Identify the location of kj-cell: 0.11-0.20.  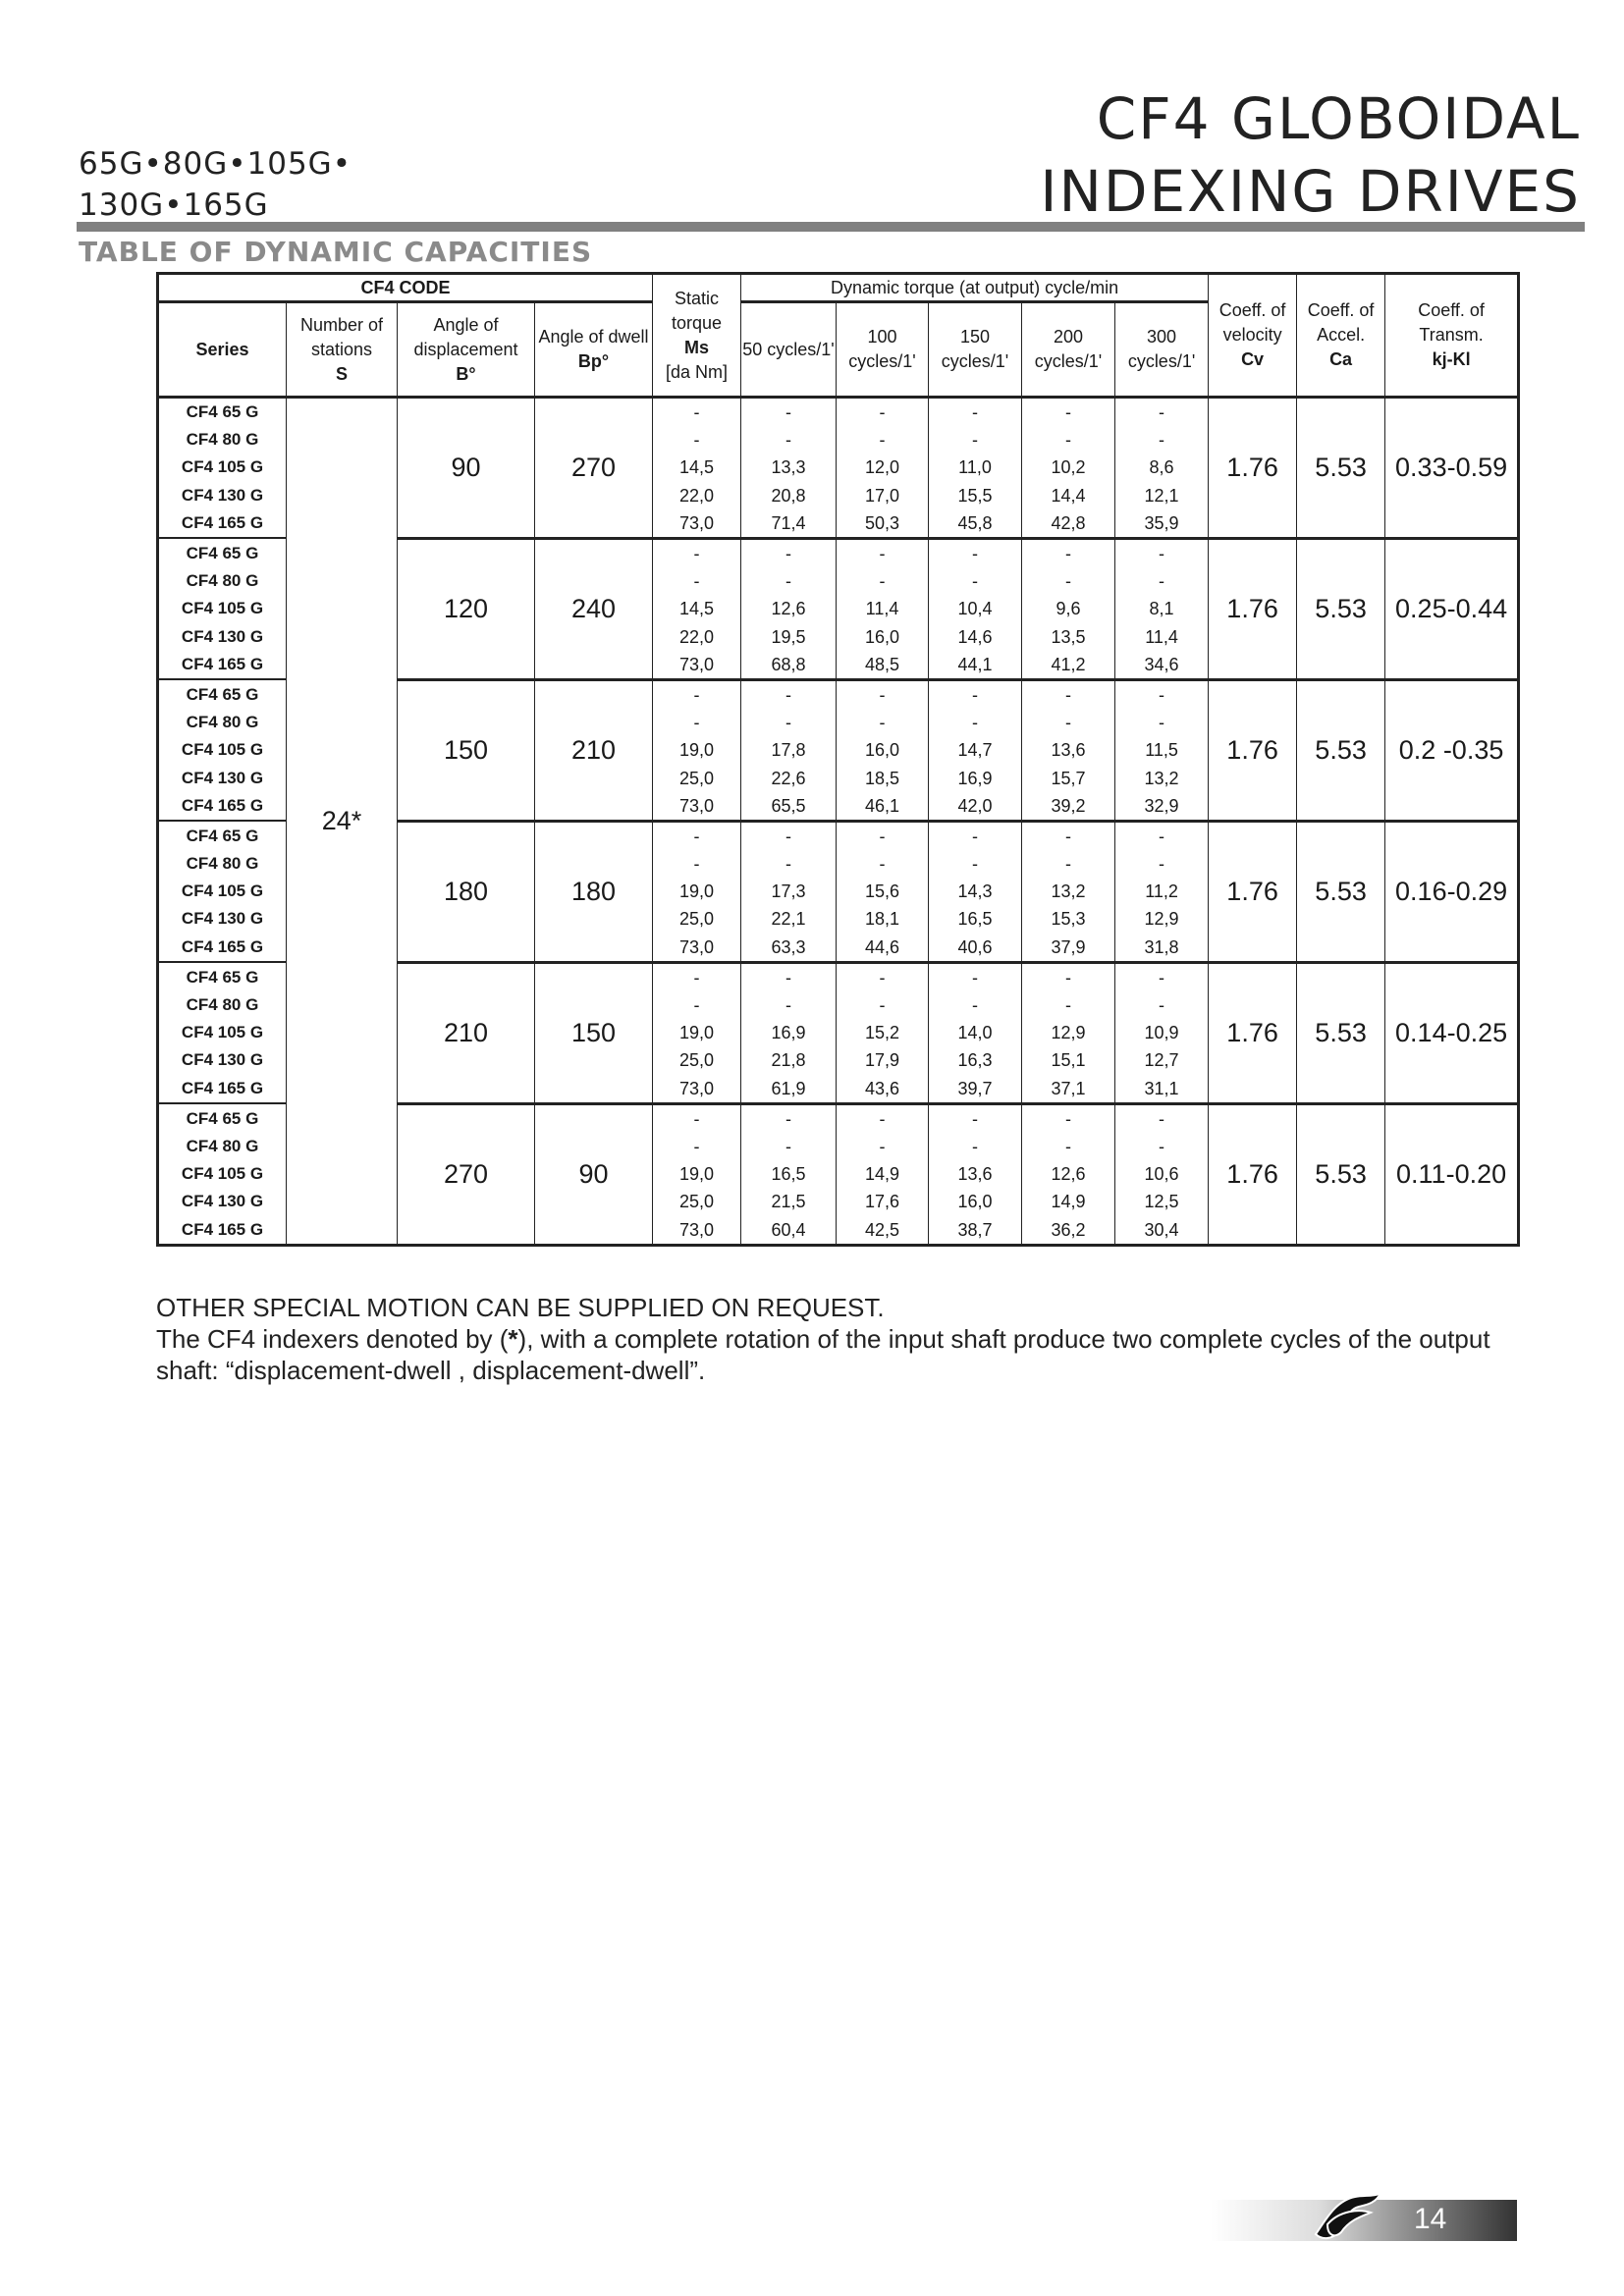
(1452, 1173).